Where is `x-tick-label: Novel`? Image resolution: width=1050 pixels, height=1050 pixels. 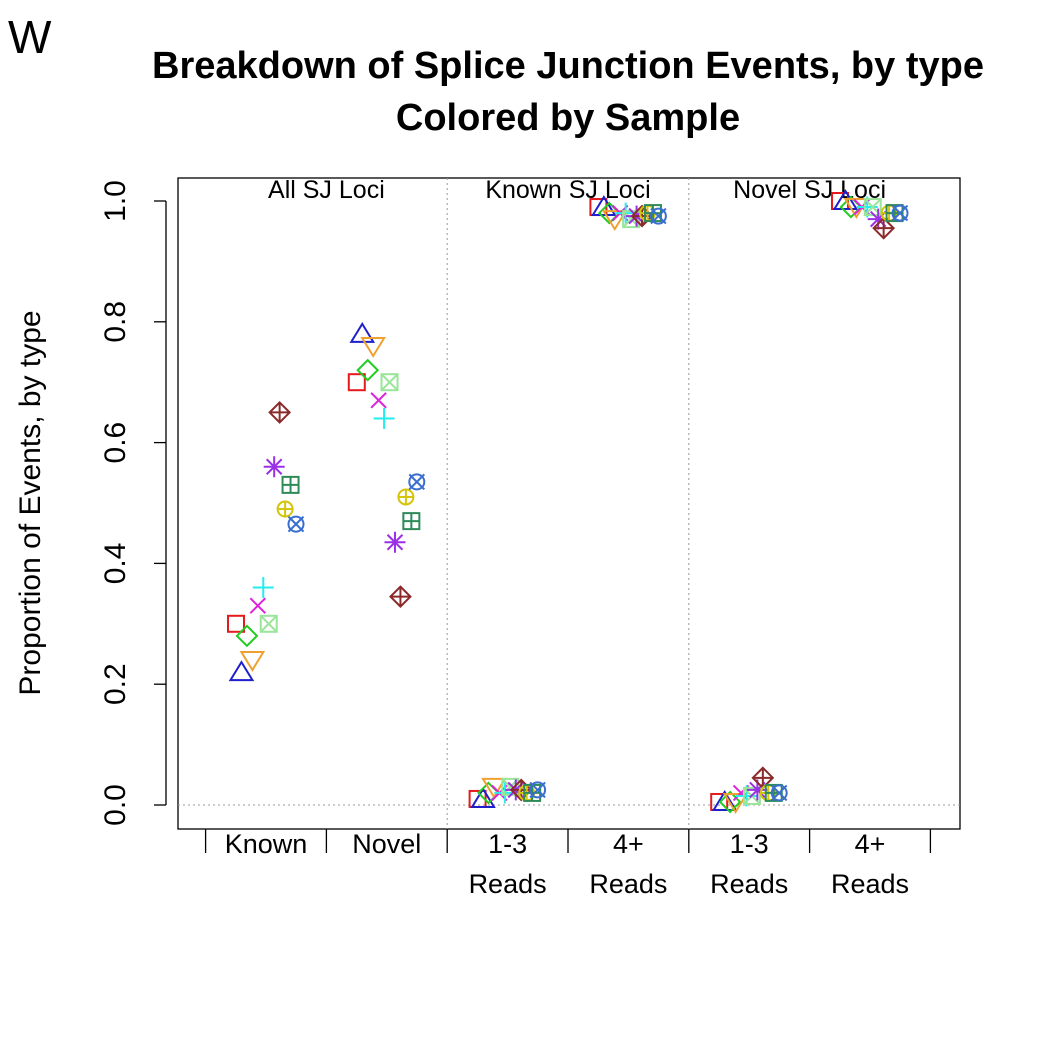 x-tick-label: Novel is located at coordinates (386, 844).